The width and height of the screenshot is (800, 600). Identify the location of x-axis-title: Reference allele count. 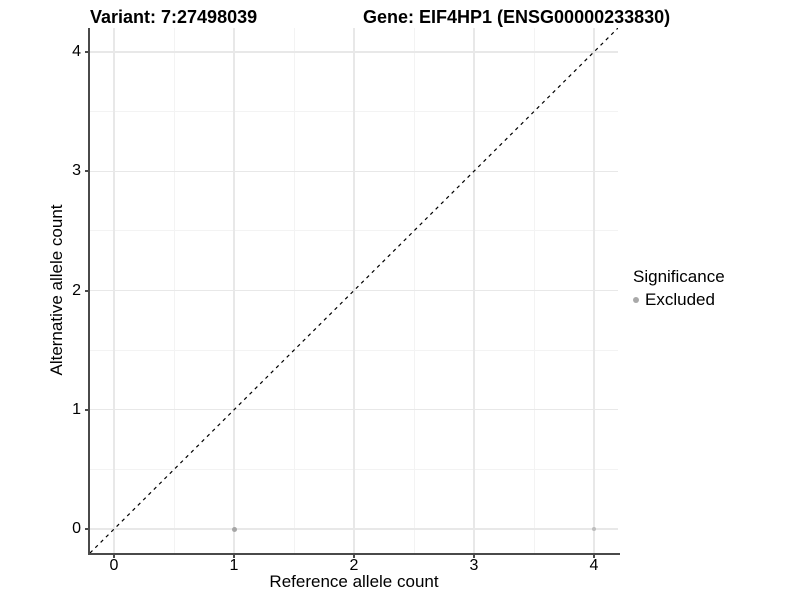
(354, 581).